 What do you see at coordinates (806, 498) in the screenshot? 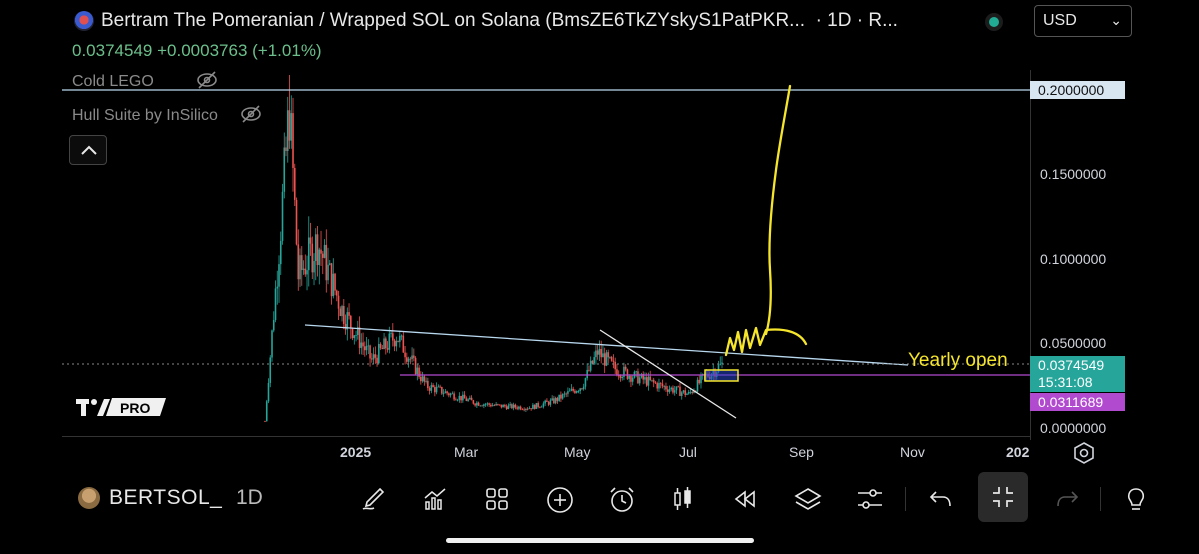
I see `layers-button` at bounding box center [806, 498].